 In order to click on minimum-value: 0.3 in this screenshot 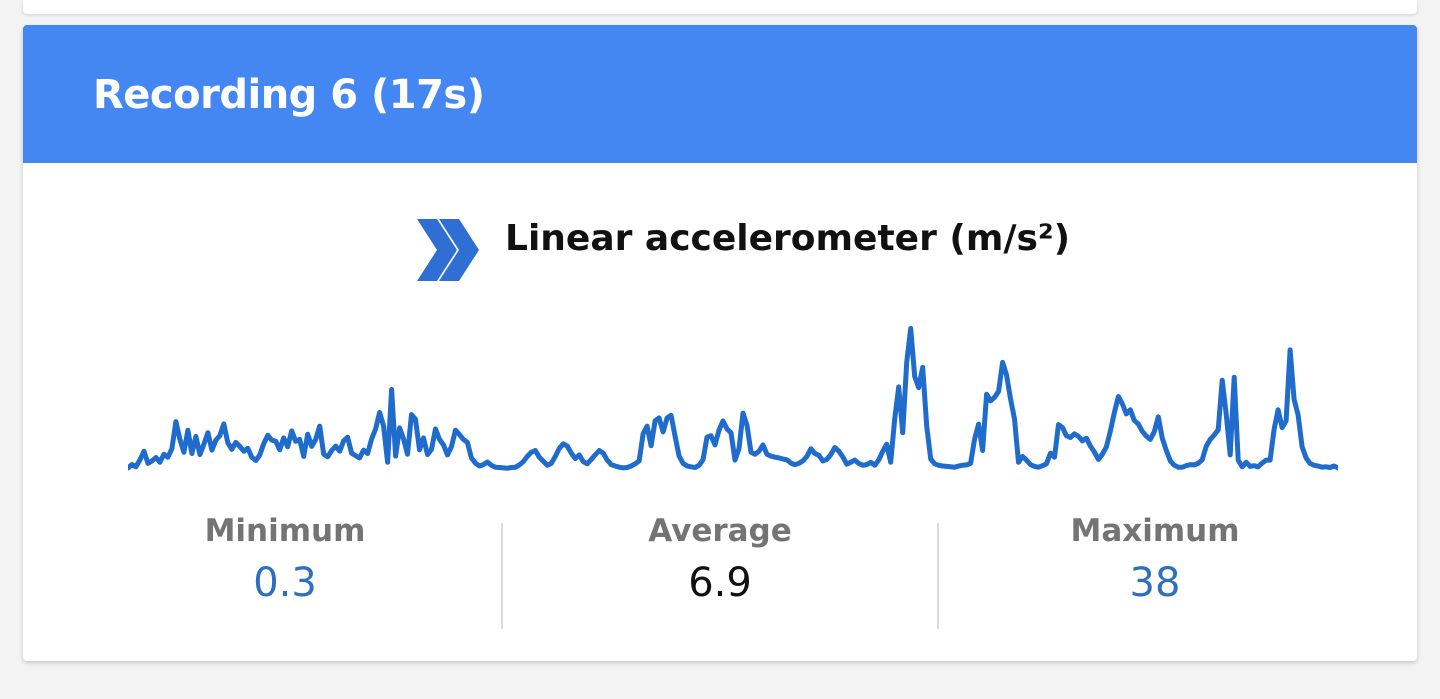, I will do `click(285, 583)`.